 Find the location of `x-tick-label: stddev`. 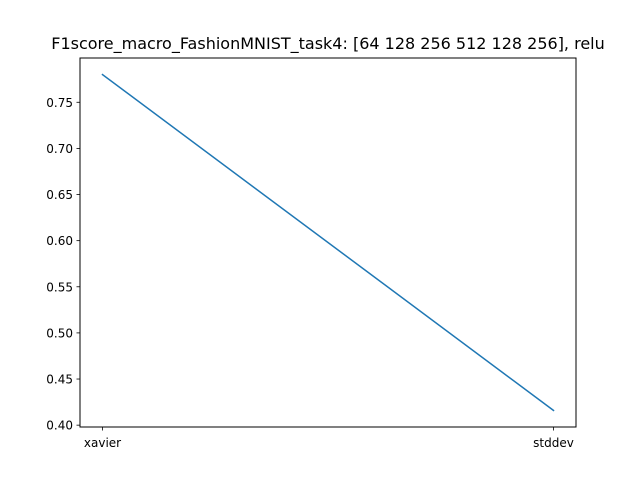

x-tick-label: stddev is located at coordinates (553, 443).